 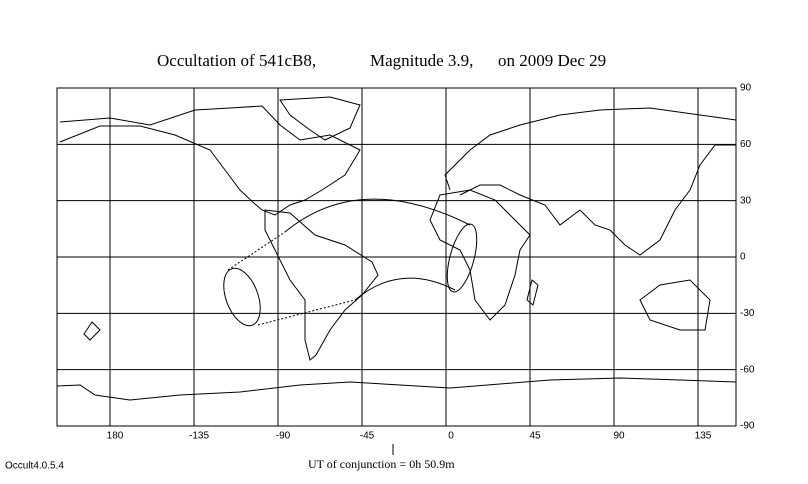 What do you see at coordinates (377, 215) in the screenshot?
I see `path-north-limit` at bounding box center [377, 215].